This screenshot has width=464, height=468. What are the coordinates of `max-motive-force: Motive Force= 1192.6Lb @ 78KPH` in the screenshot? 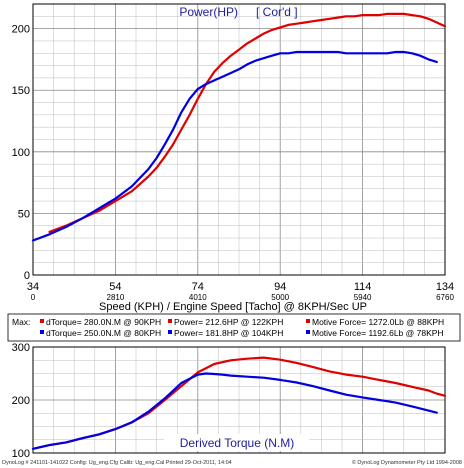 It's located at (378, 333).